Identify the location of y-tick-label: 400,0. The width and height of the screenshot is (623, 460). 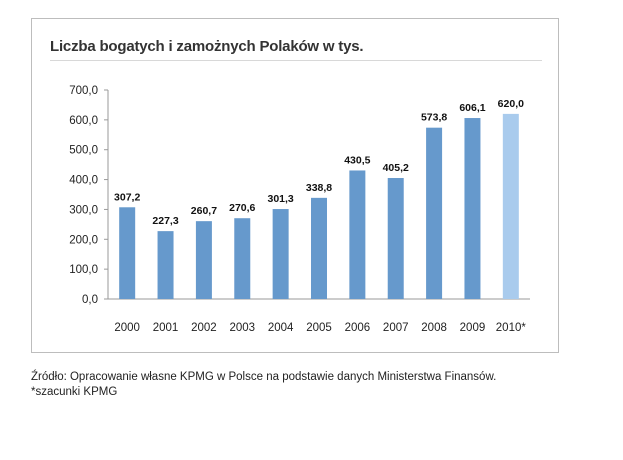
(83, 181).